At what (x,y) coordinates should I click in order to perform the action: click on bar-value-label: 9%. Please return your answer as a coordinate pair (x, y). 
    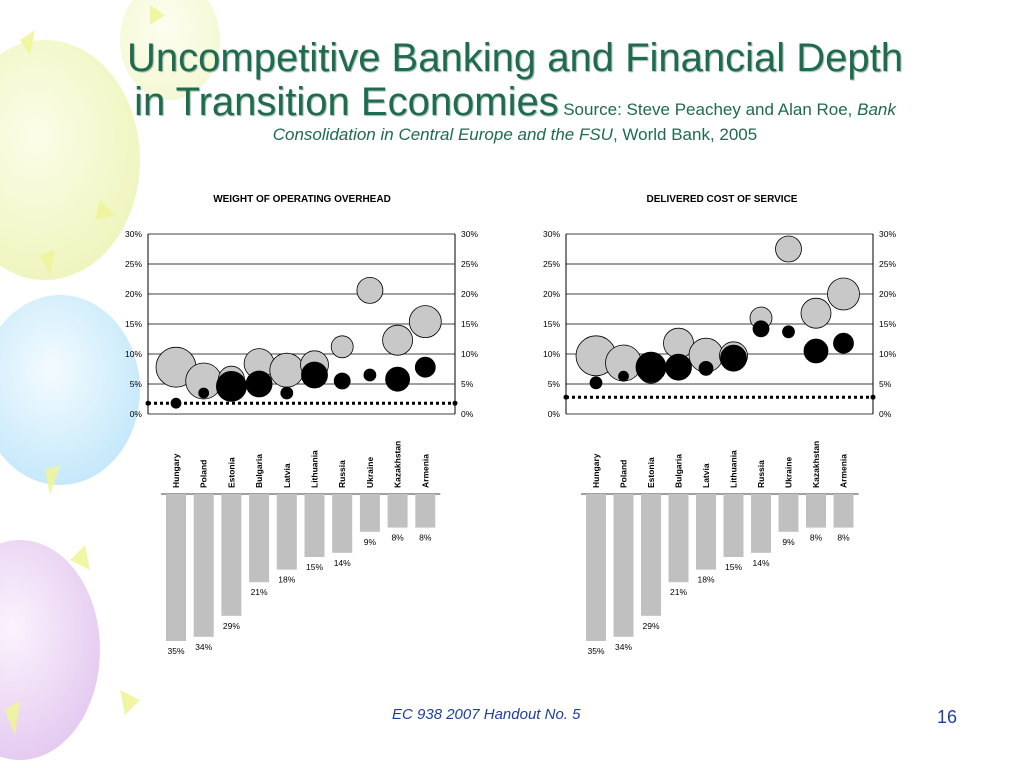
    Looking at the image, I should click on (788, 542).